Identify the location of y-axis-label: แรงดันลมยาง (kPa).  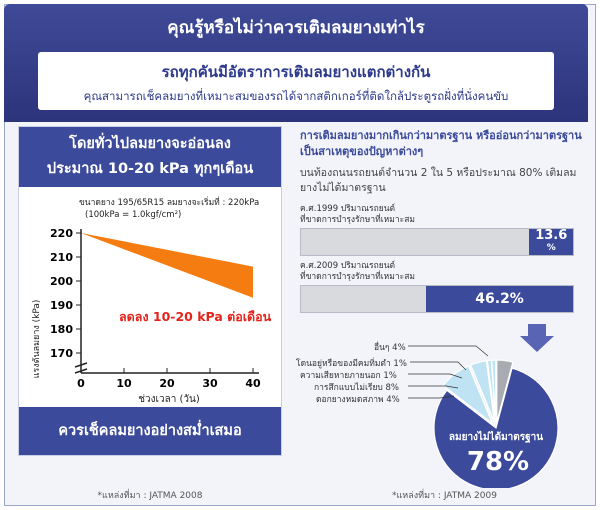
(37, 339).